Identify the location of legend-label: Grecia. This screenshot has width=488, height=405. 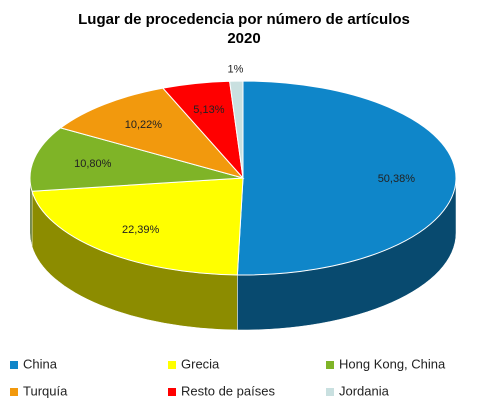
(200, 363).